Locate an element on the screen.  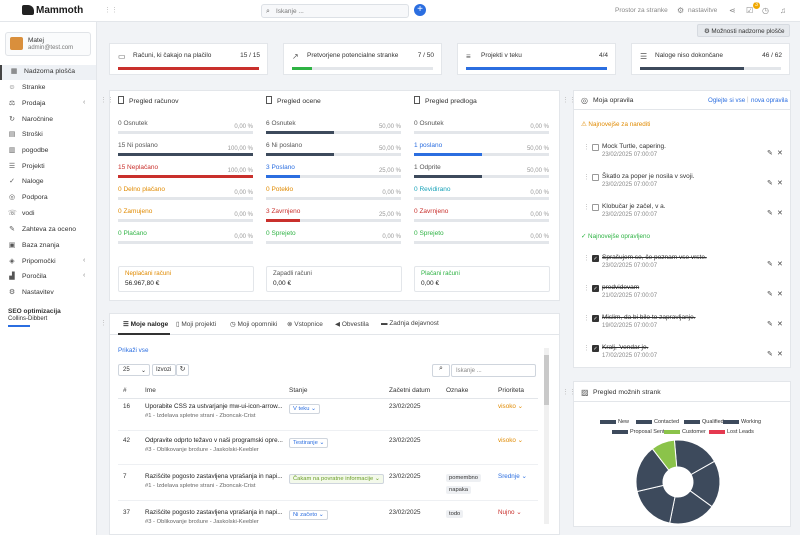
status-row-label: 1 Odprite is located at coordinates (427, 167).